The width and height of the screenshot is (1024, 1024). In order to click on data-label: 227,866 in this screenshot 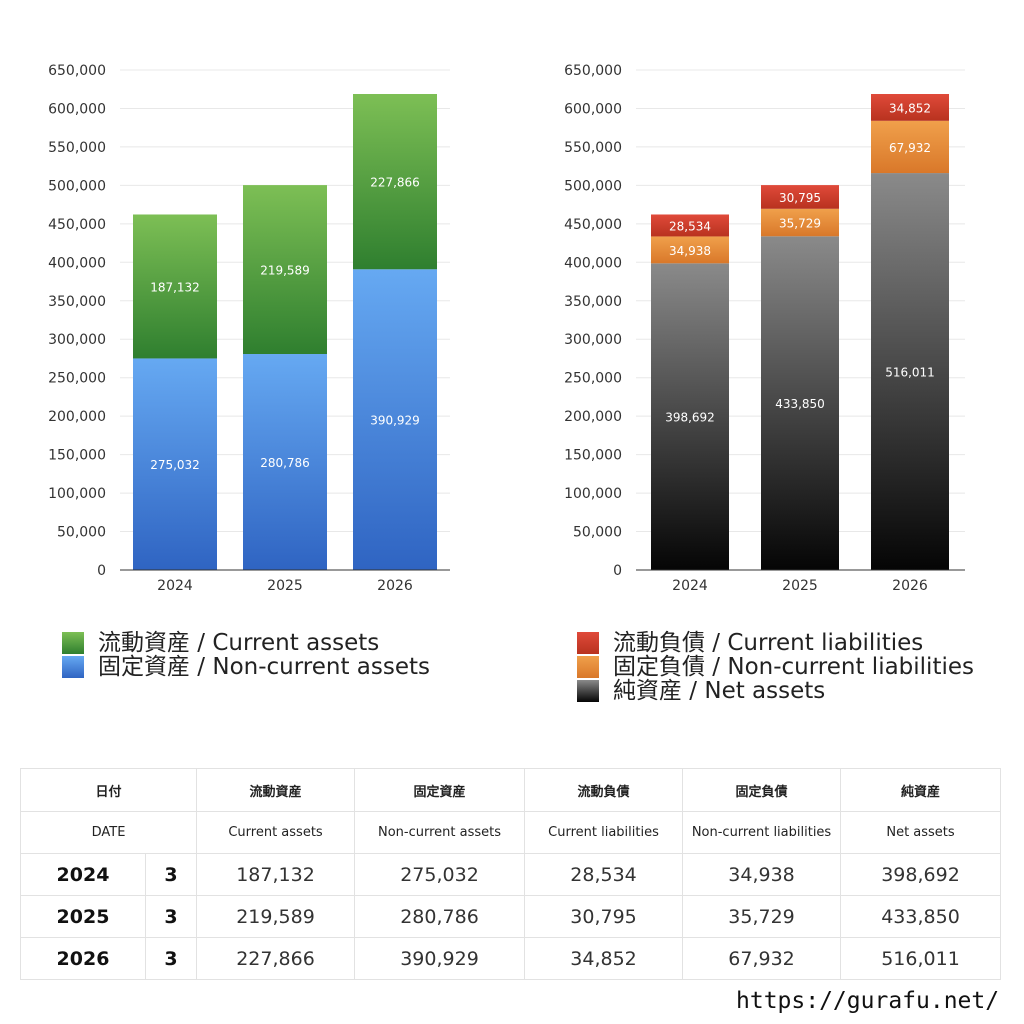, I will do `click(395, 183)`.